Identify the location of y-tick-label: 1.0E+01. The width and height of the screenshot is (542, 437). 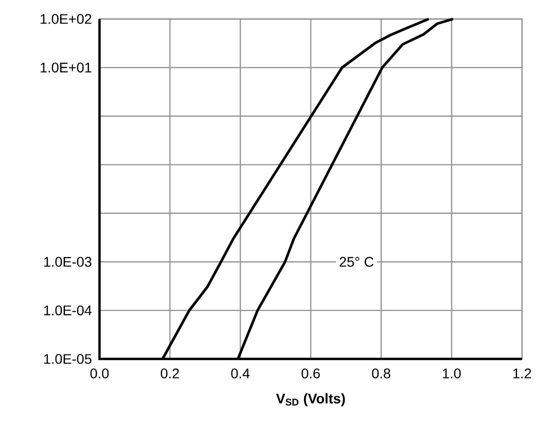
(66, 67).